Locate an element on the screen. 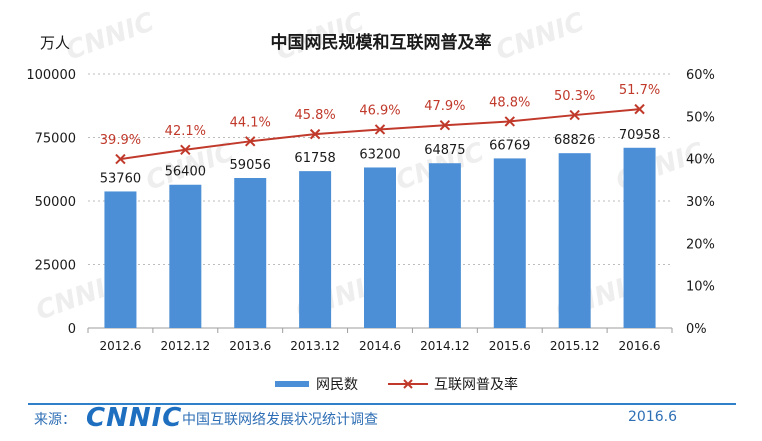 The image size is (762, 441). line-value-label: 45.8% is located at coordinates (314, 115).